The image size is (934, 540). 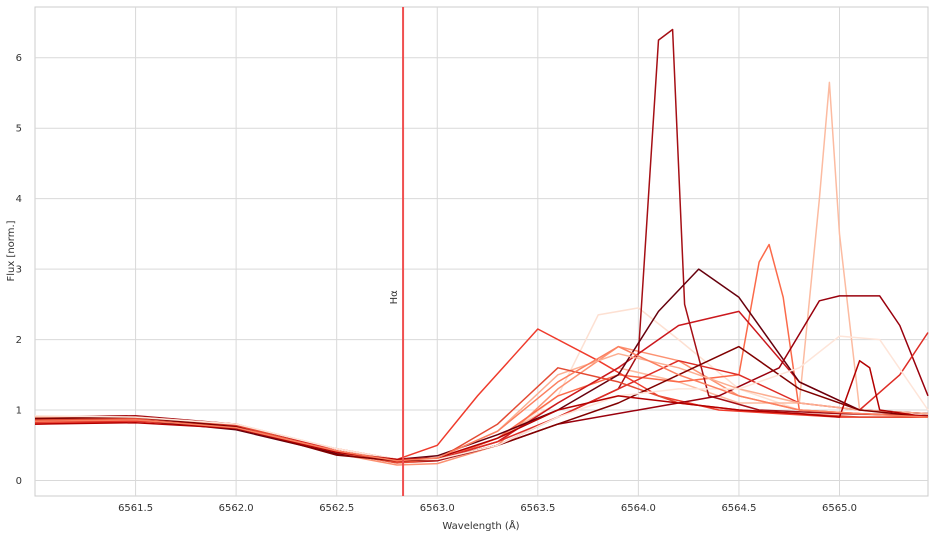 I want to click on y-tick-label: 3, so click(x=19, y=270).